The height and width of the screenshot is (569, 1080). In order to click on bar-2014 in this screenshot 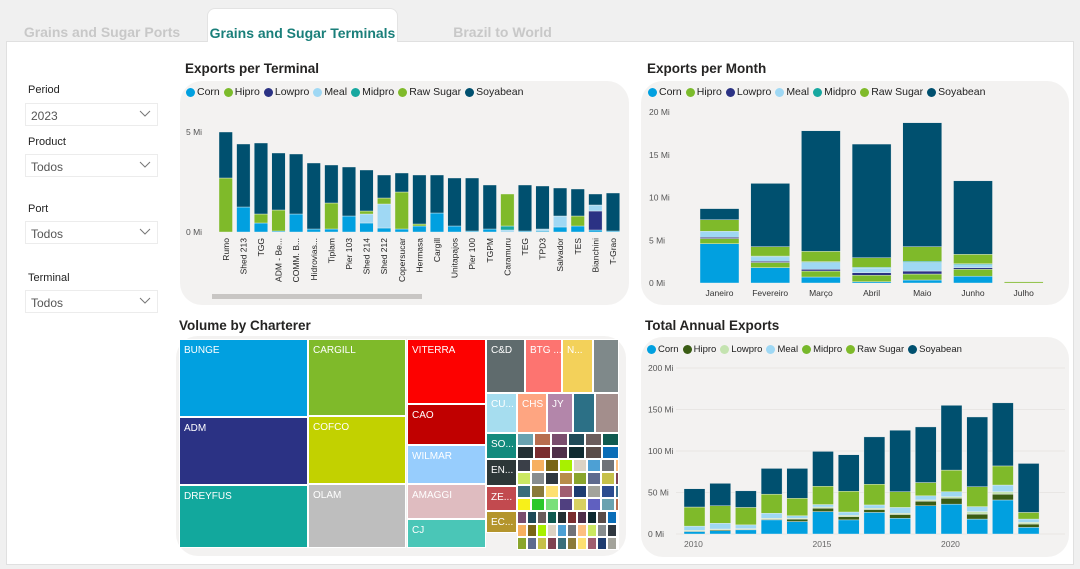, I will do `click(797, 501)`.